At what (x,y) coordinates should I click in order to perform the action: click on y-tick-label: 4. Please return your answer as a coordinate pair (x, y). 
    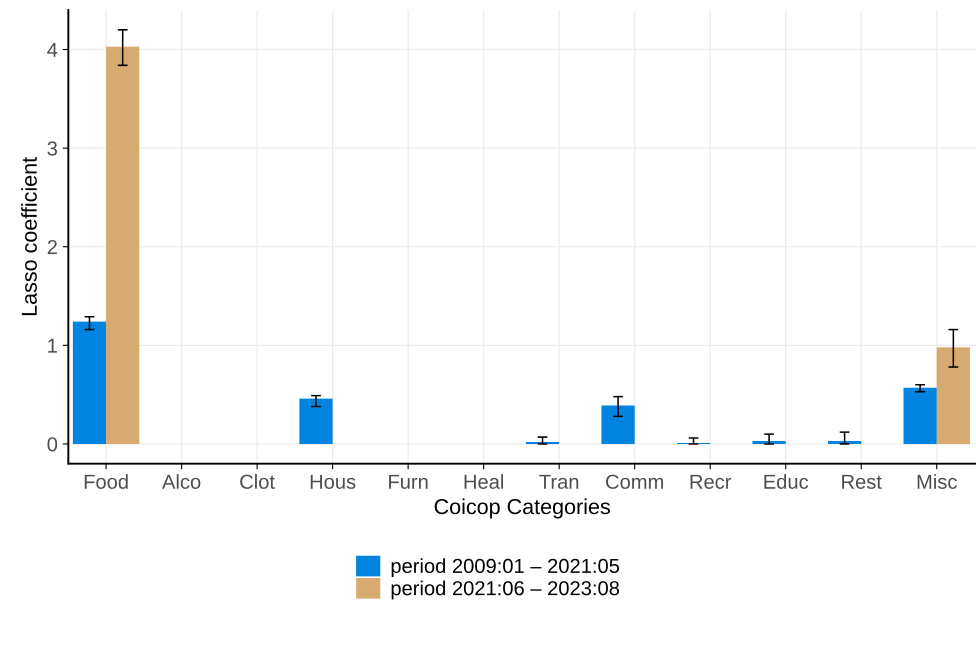
    Looking at the image, I should click on (52, 49).